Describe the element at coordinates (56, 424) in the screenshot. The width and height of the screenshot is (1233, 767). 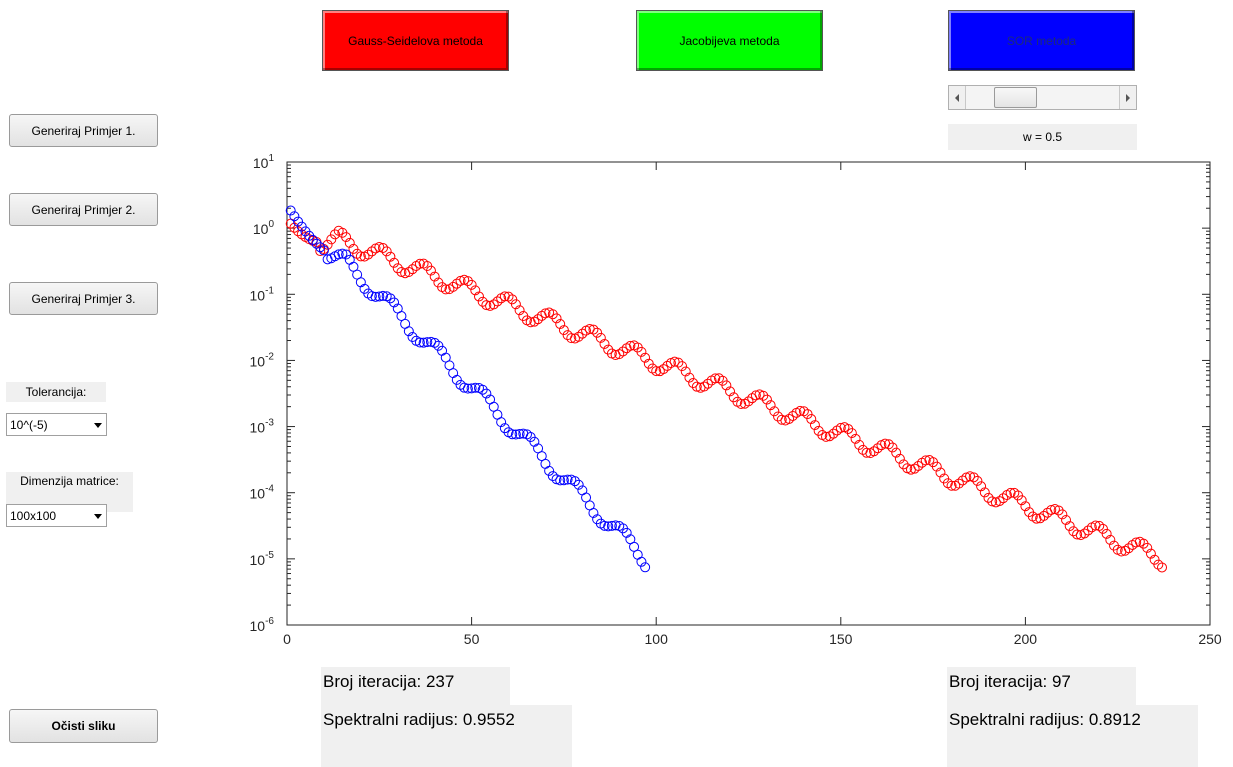
I see `tolerance-select: 10^(-5)` at that location.